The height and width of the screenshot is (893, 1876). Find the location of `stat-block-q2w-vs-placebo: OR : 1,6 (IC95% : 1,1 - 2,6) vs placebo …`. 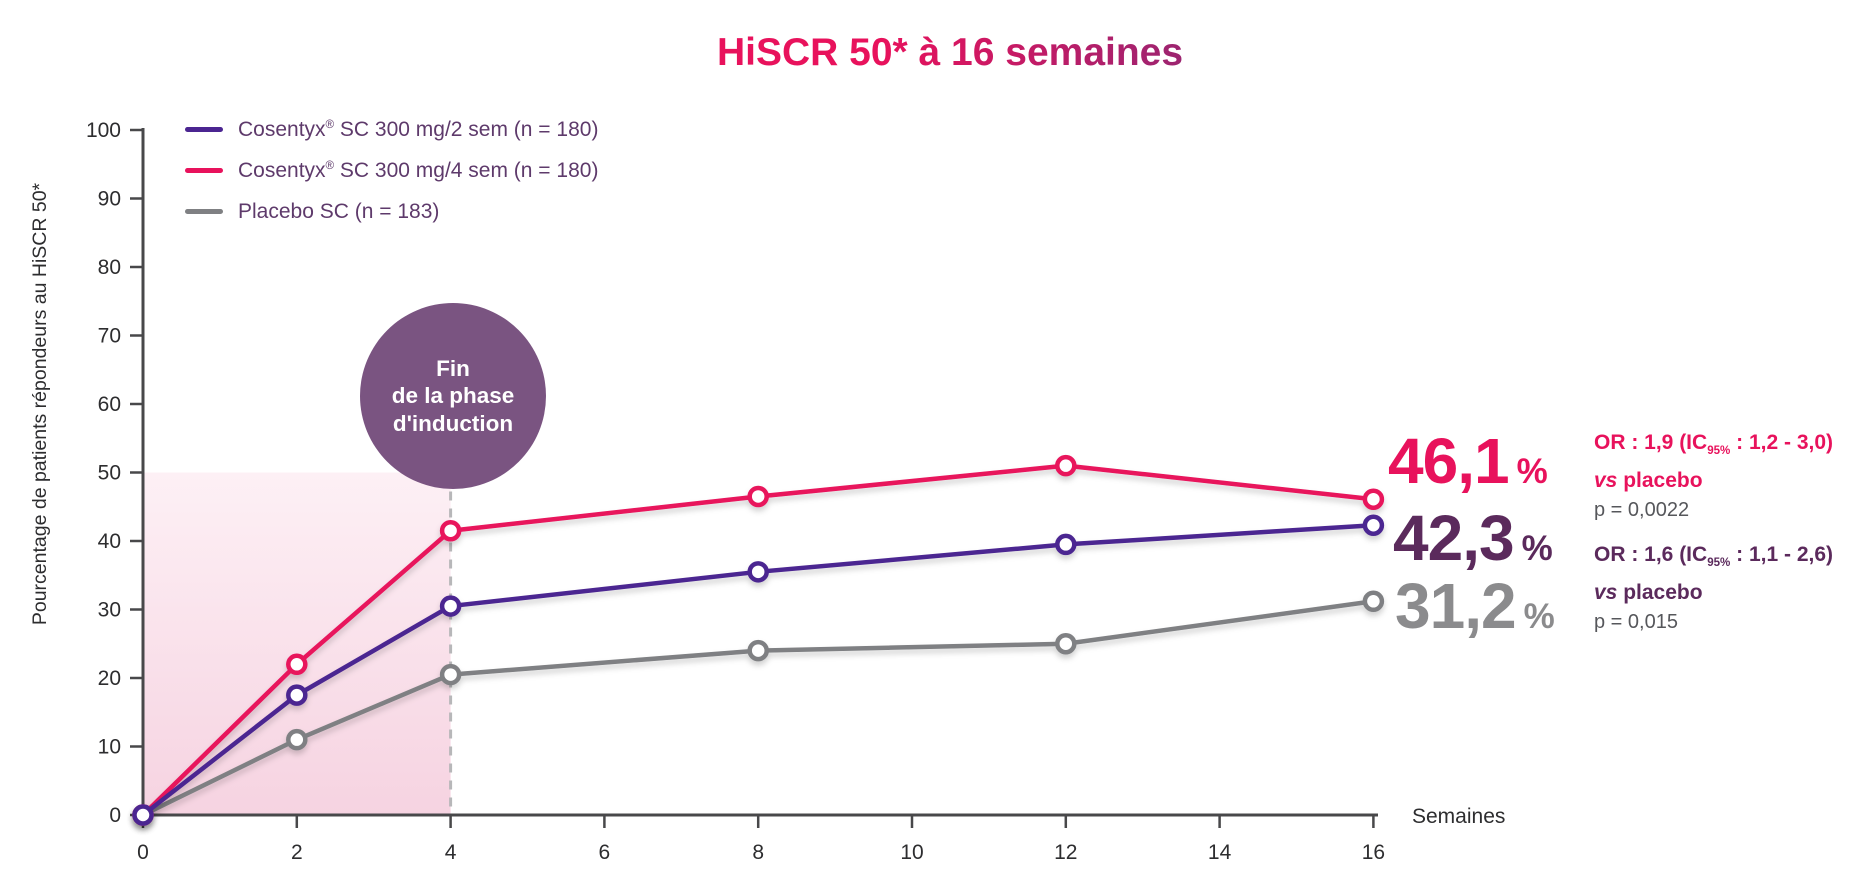

stat-block-q2w-vs-placebo: OR : 1,6 (IC95% : 1,1 - 2,6) vs placebo … is located at coordinates (1713, 588).